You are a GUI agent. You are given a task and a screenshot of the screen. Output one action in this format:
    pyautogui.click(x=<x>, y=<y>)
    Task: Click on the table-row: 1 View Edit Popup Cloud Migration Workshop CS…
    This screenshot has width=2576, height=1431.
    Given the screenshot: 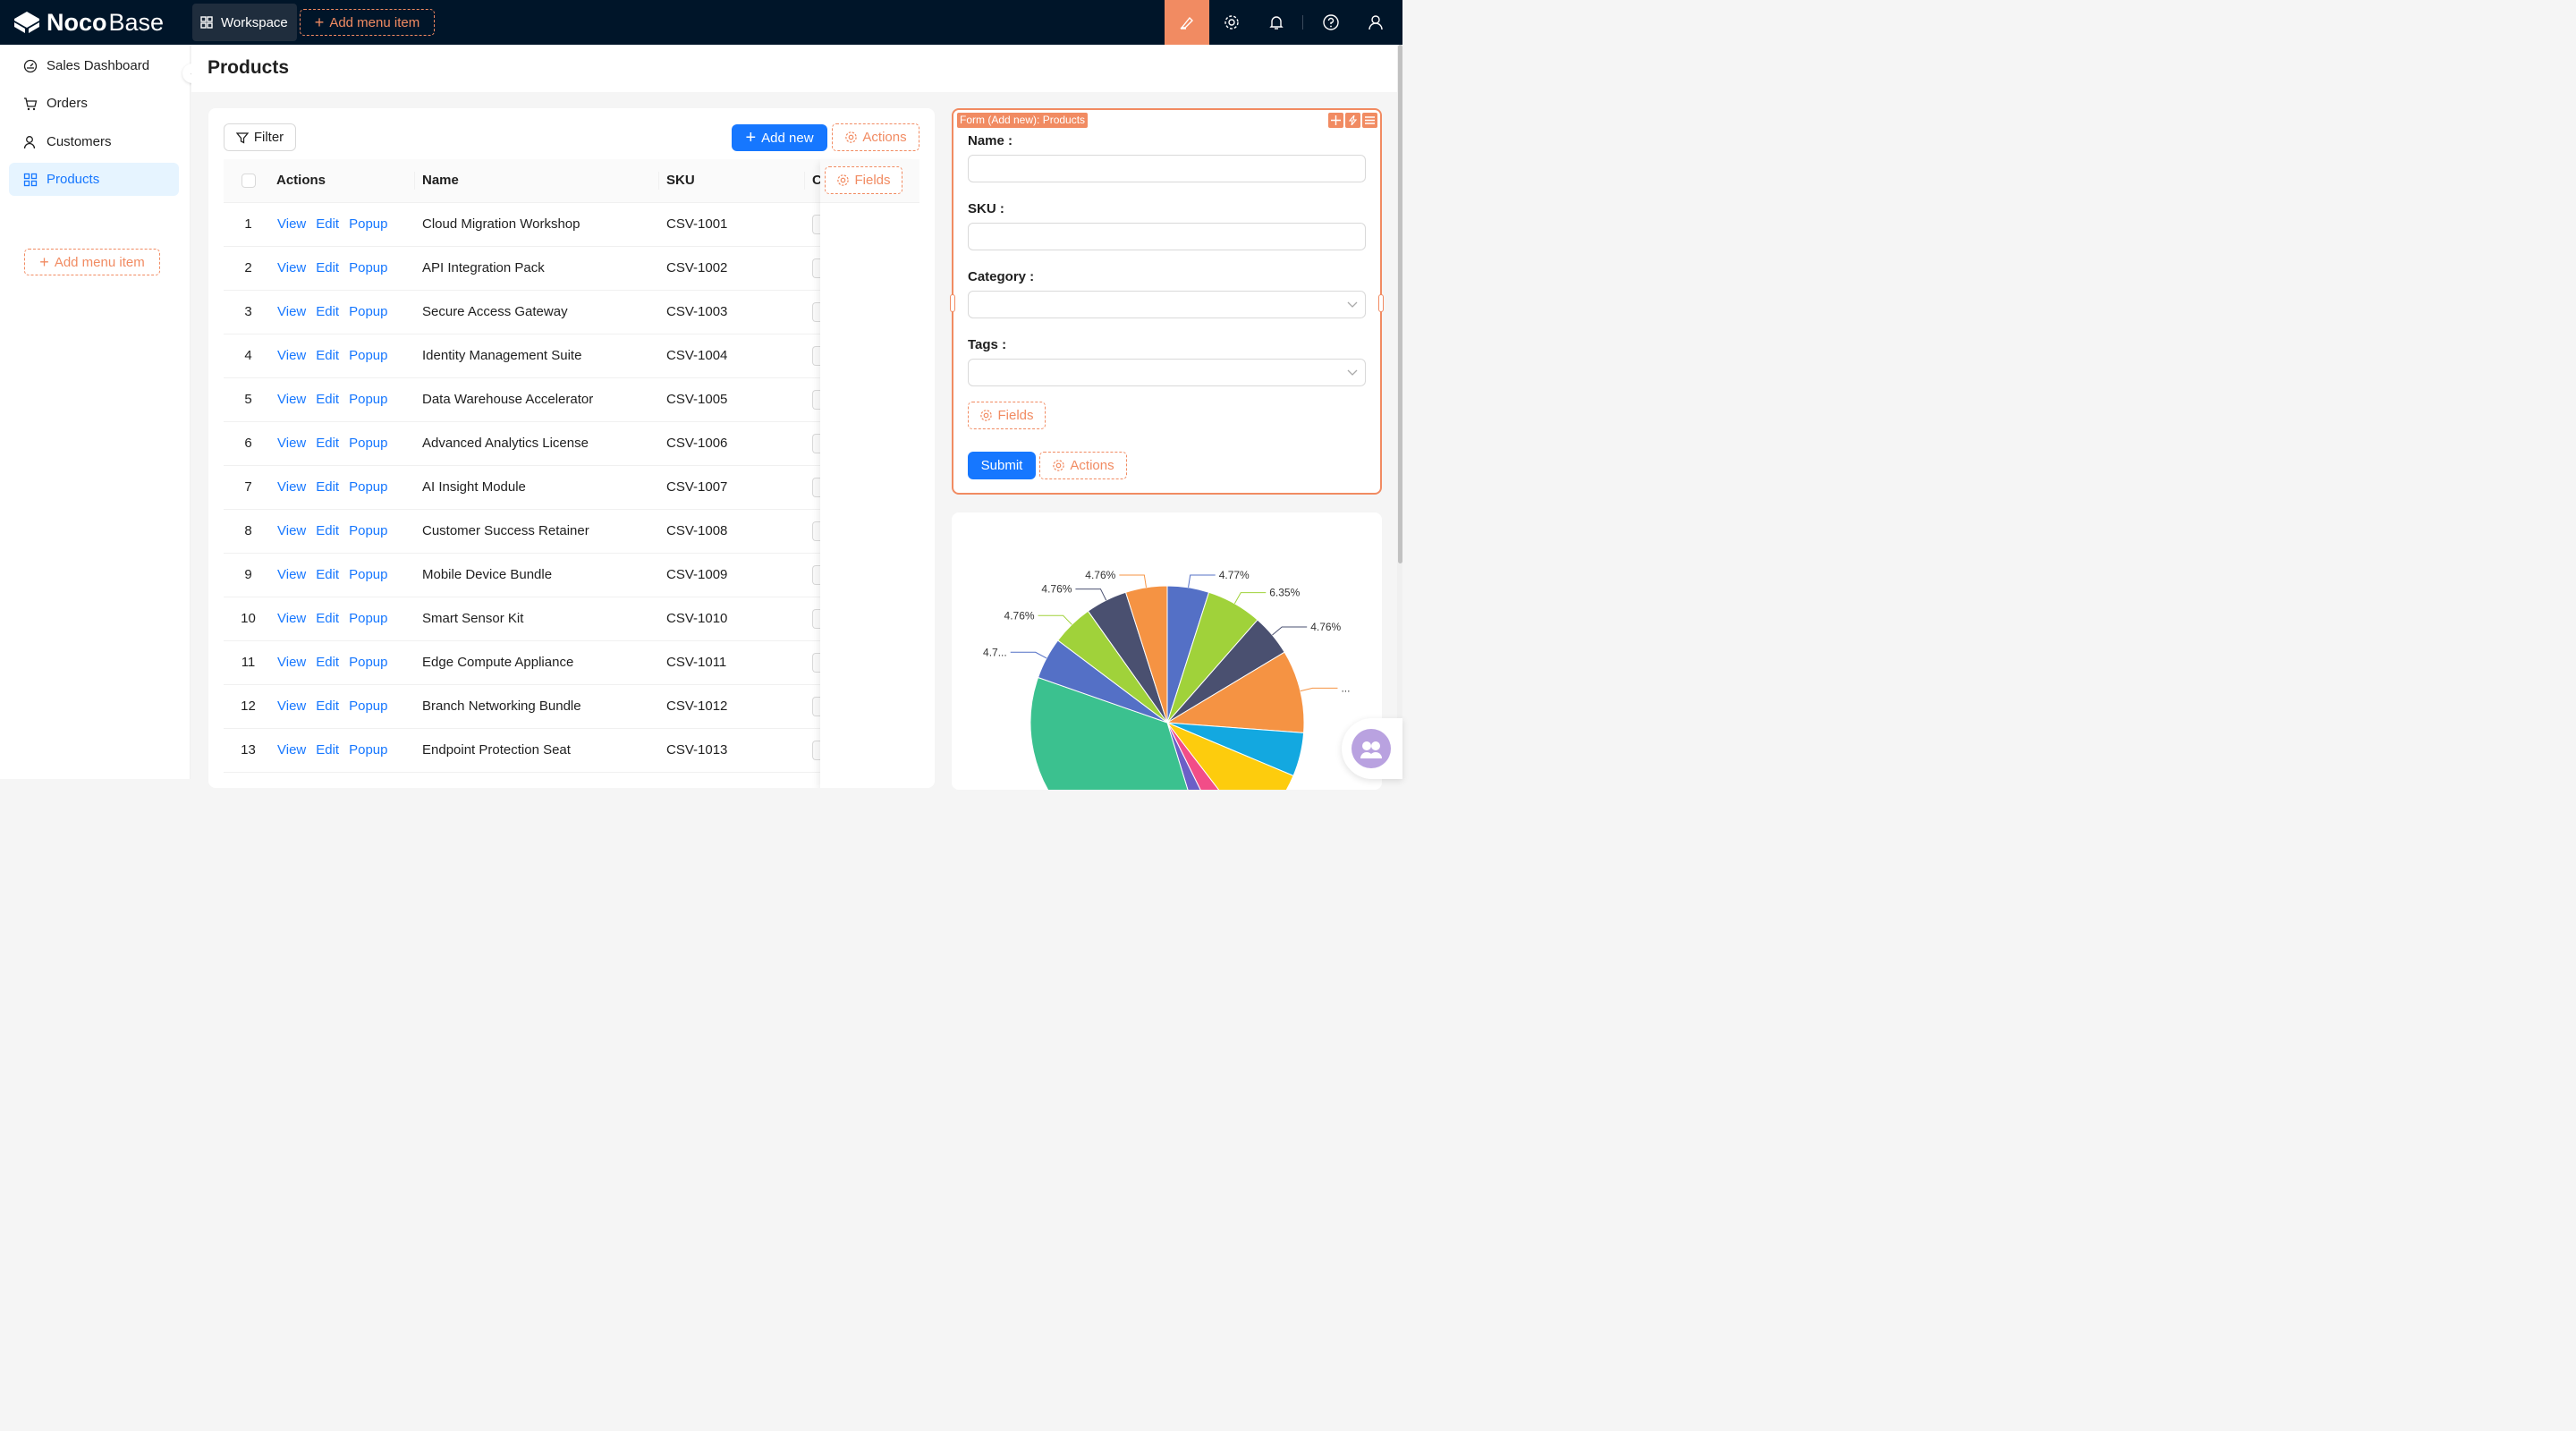 What is the action you would take?
    pyautogui.click(x=571, y=225)
    